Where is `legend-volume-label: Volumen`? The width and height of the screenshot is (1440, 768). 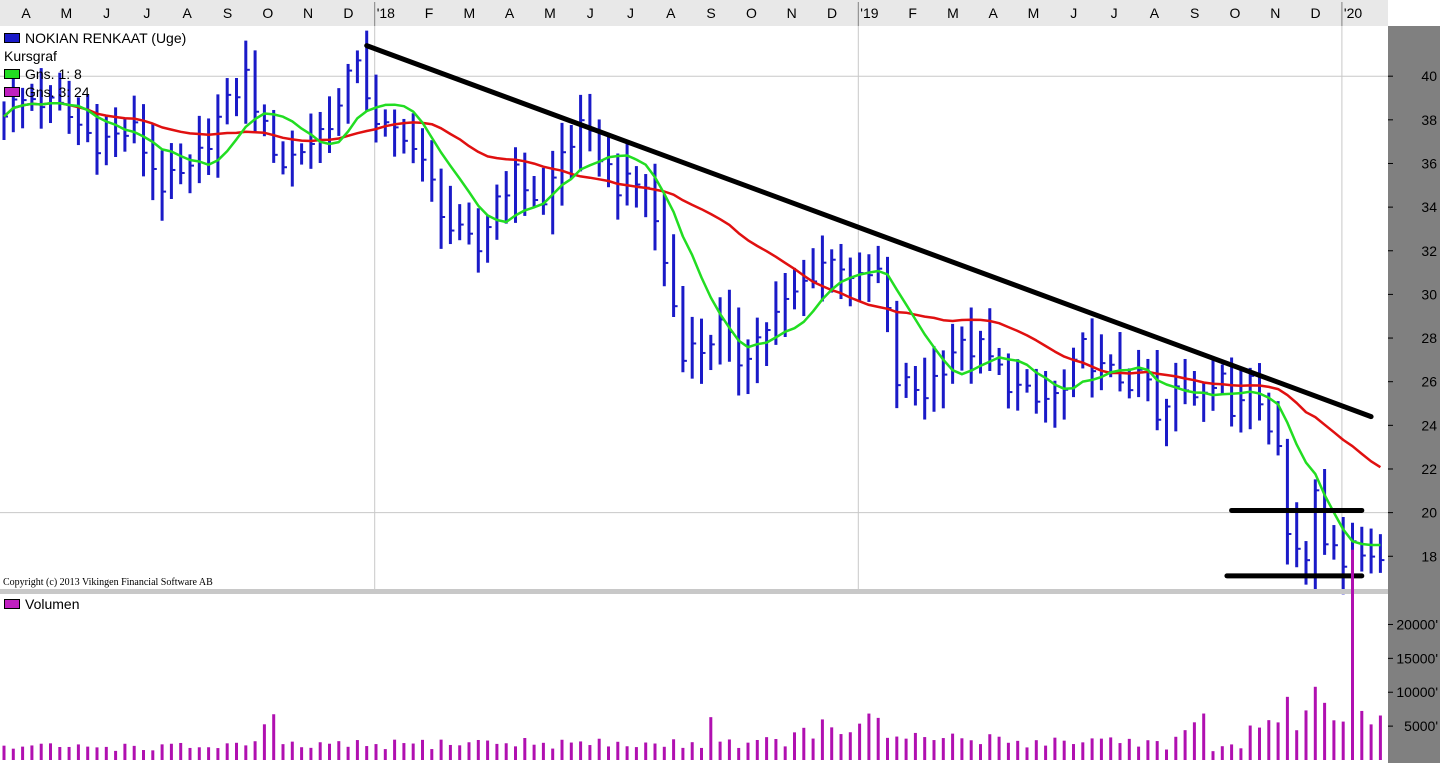
legend-volume-label: Volumen is located at coordinates (52, 604).